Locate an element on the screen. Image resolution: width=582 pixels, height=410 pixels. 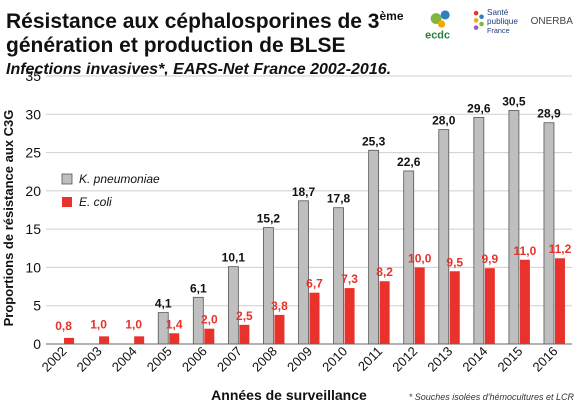
legend: K. pneumoniae E. coli is located at coordinates (110, 190).